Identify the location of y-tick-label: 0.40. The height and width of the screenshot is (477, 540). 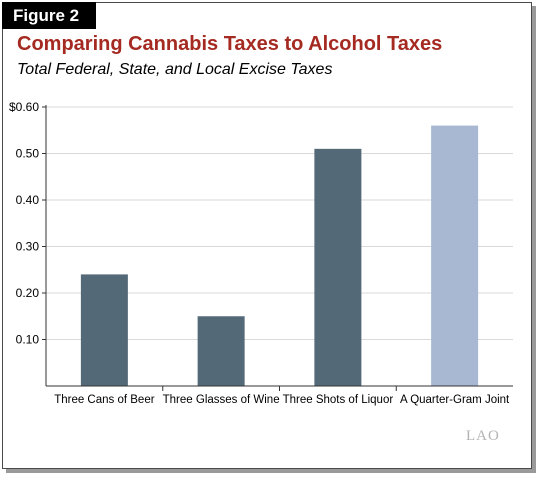
(28, 200).